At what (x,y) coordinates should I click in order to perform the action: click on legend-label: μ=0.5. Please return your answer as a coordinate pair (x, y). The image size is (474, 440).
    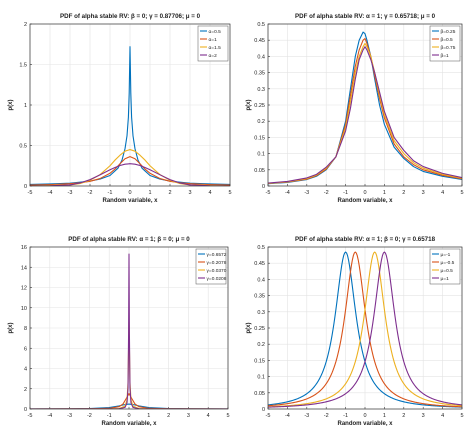
    Looking at the image, I should click on (447, 271).